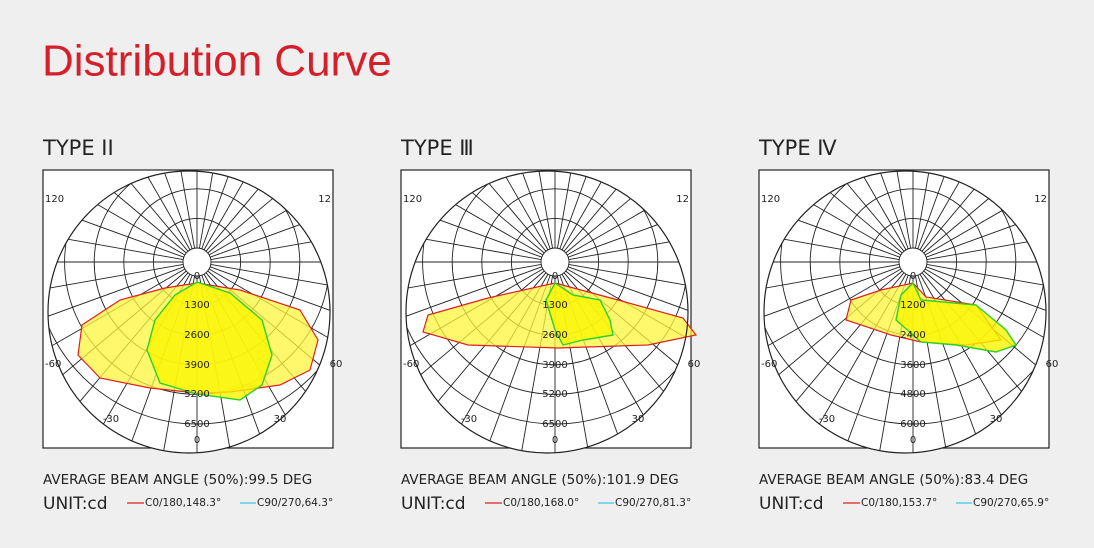 The height and width of the screenshot is (548, 1094). I want to click on axis-label: 1200, so click(912, 305).